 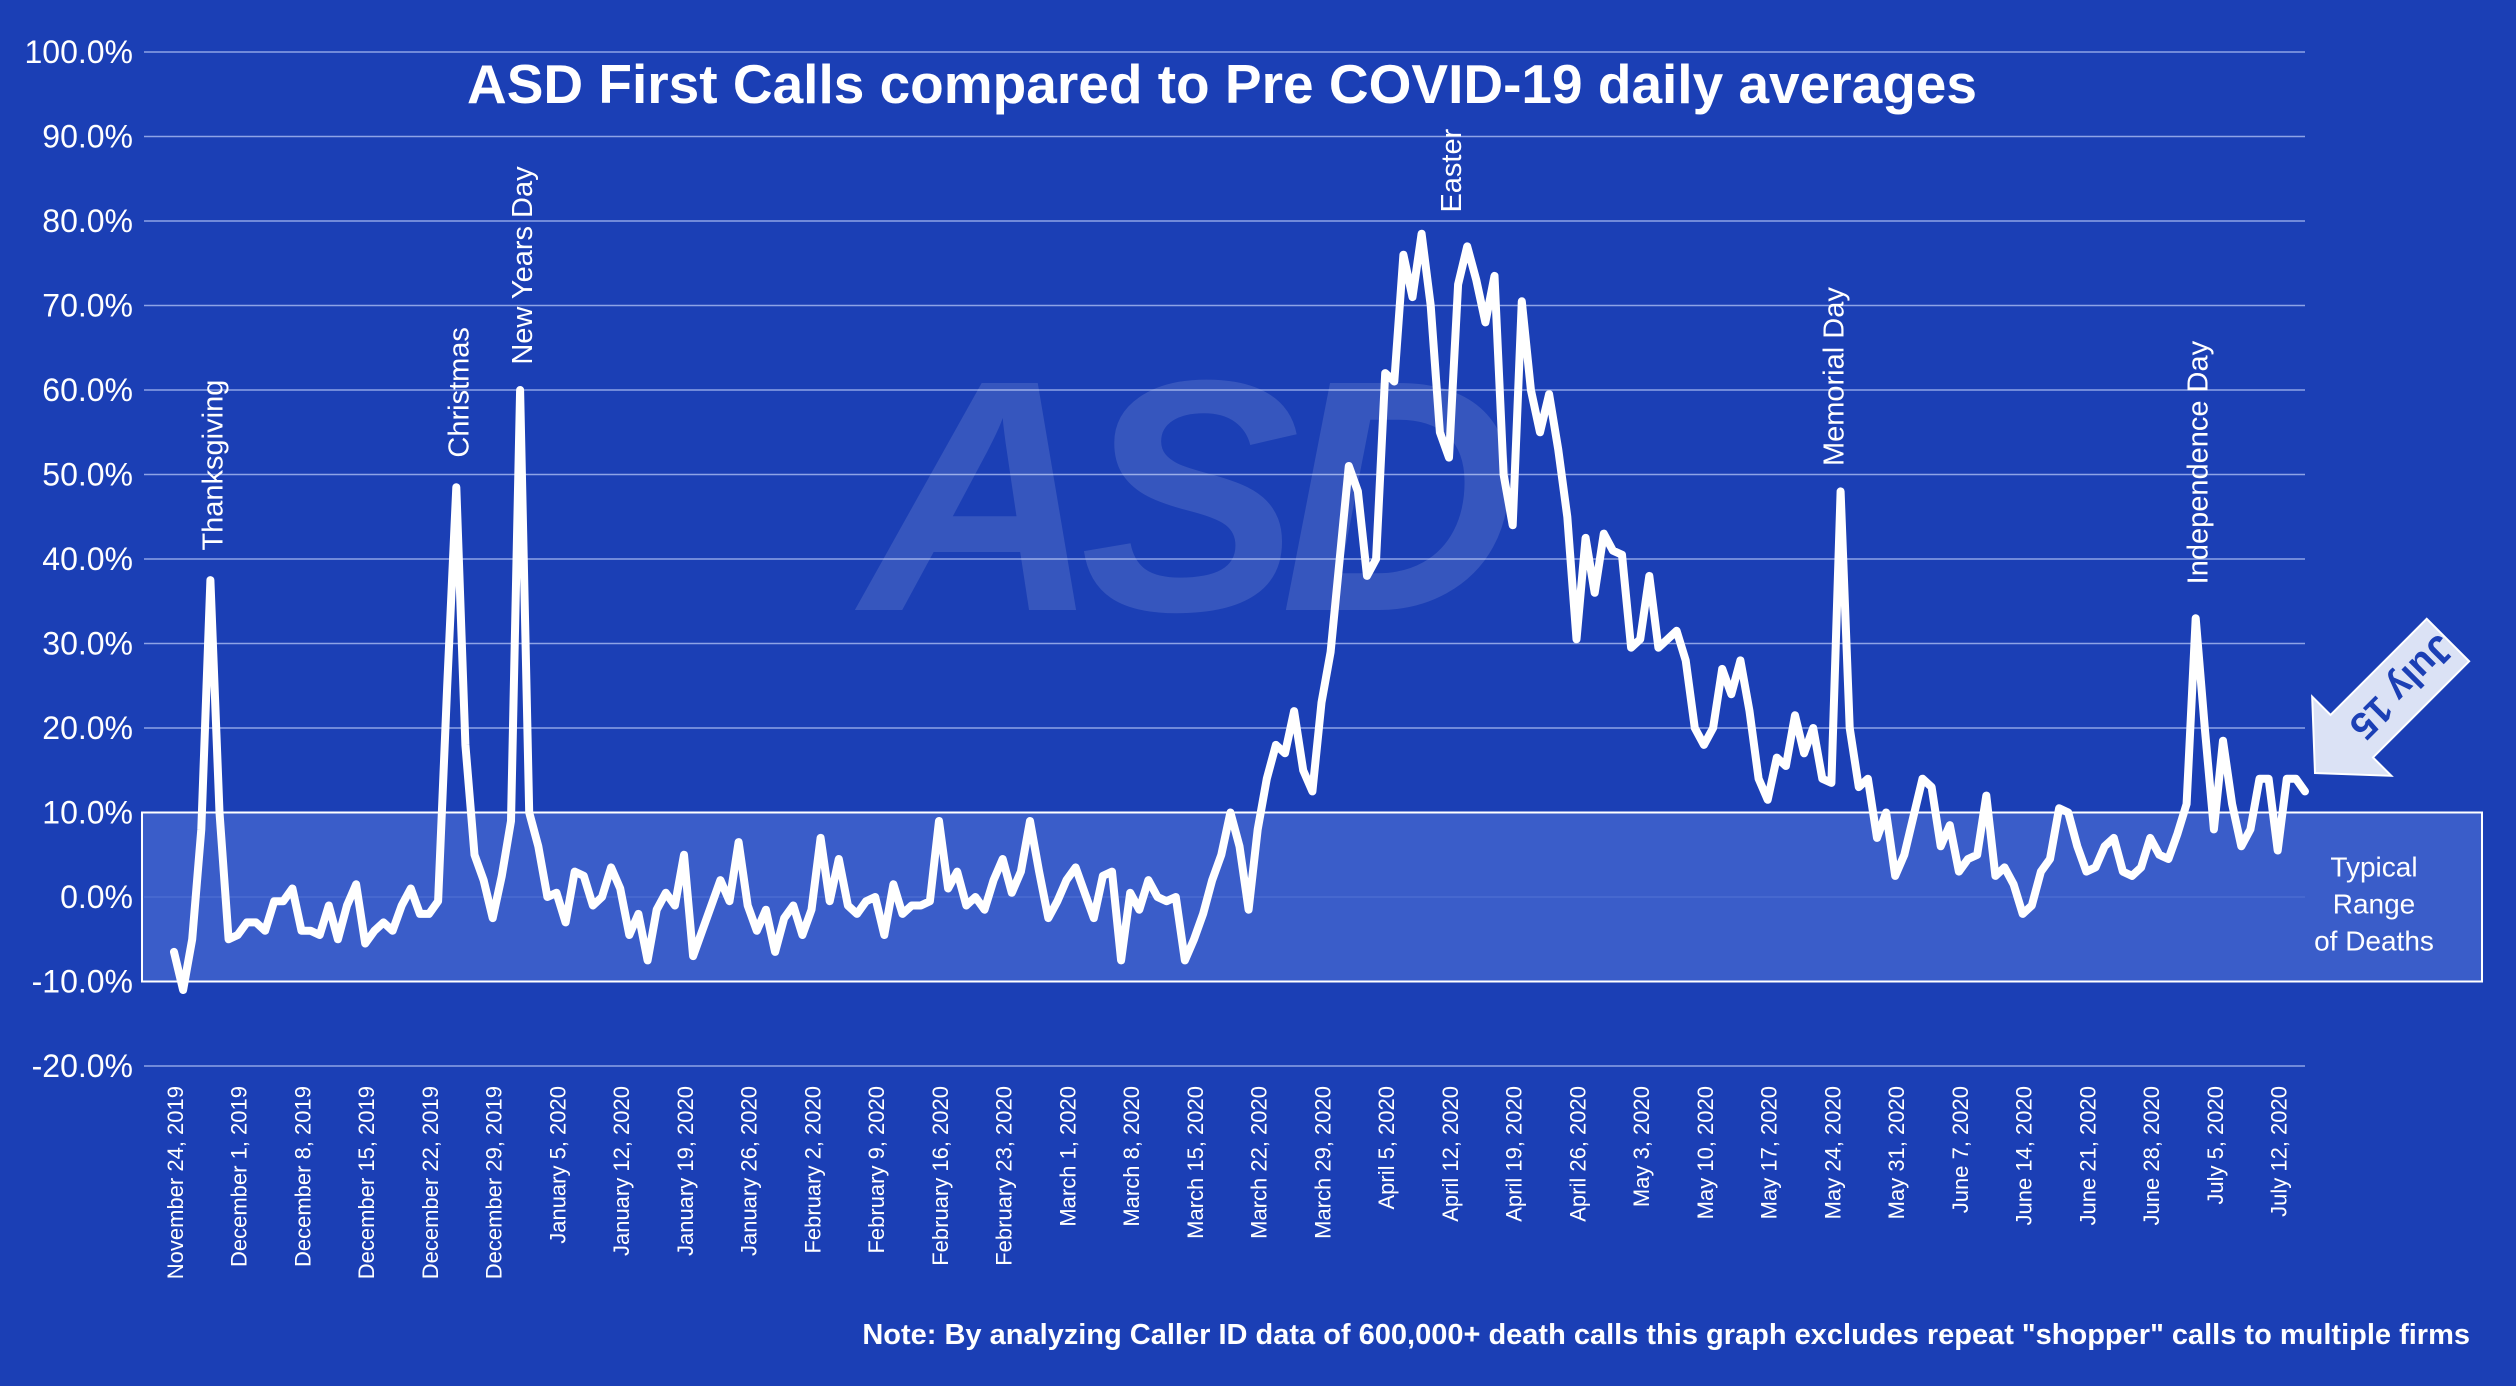 I want to click on x-tick-label: December 22, 2019, so click(x=430, y=1182).